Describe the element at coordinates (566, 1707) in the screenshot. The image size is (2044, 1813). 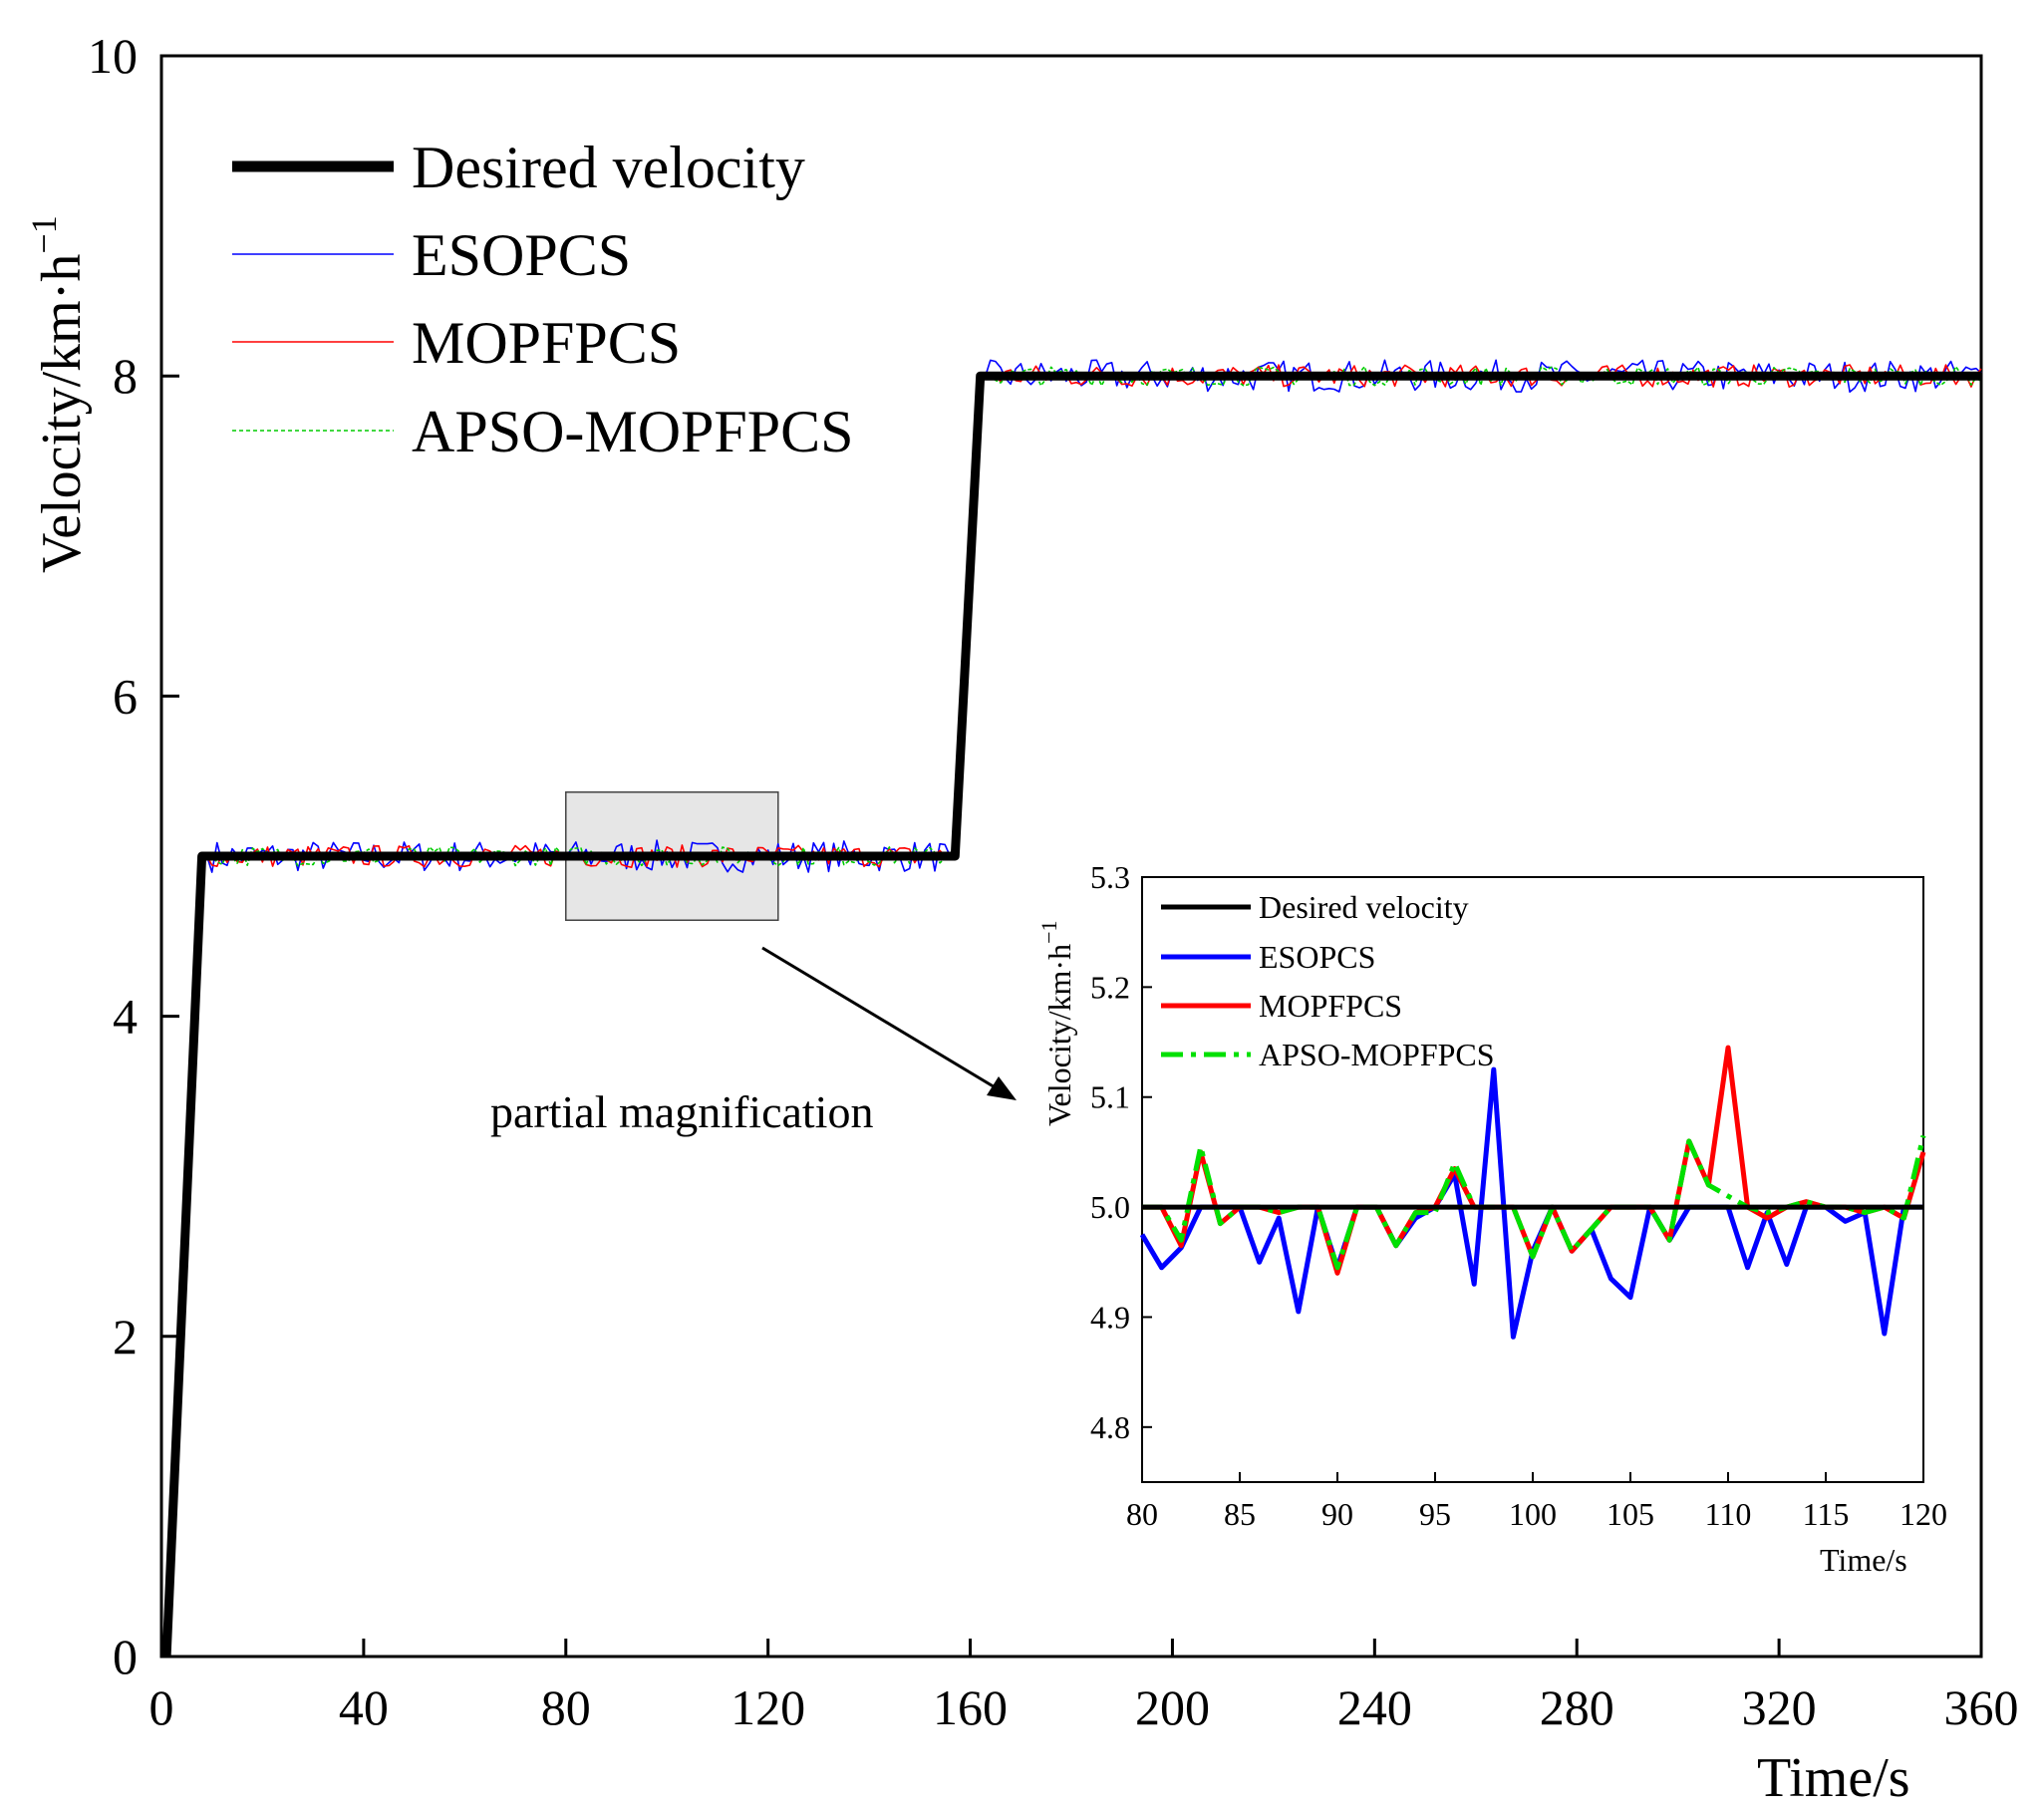
I see `main-x-tick-label-80: 80` at that location.